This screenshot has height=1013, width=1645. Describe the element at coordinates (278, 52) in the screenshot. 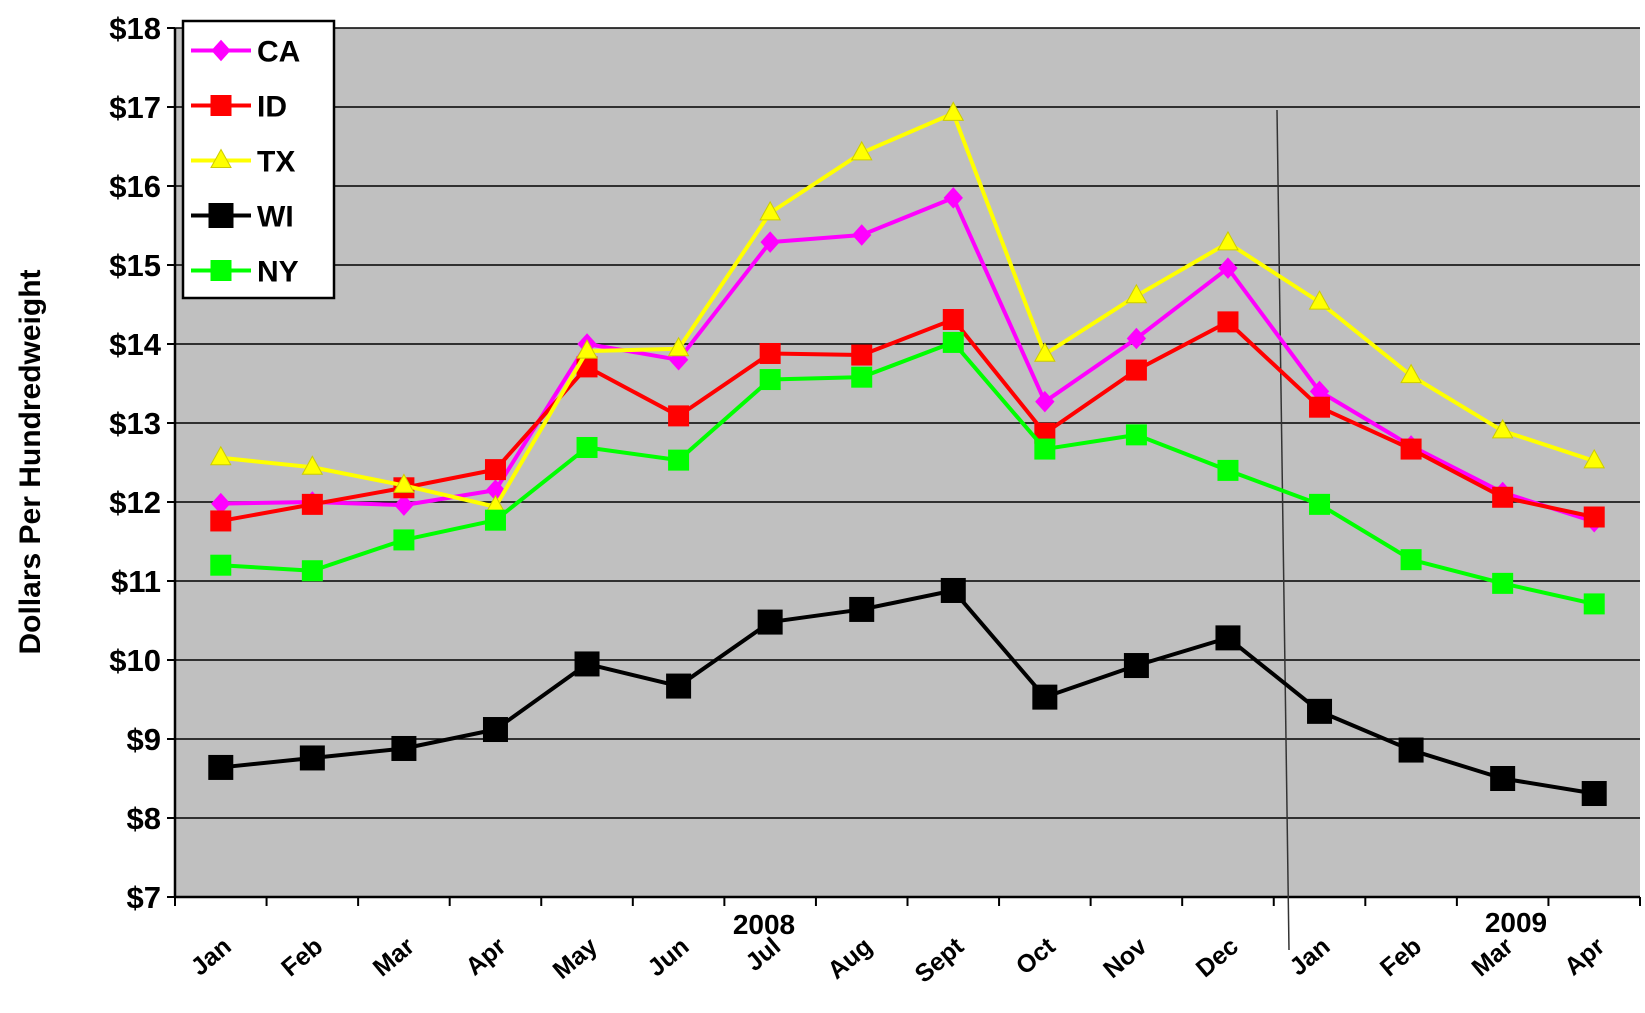

I see `legend-label: CA` at that location.